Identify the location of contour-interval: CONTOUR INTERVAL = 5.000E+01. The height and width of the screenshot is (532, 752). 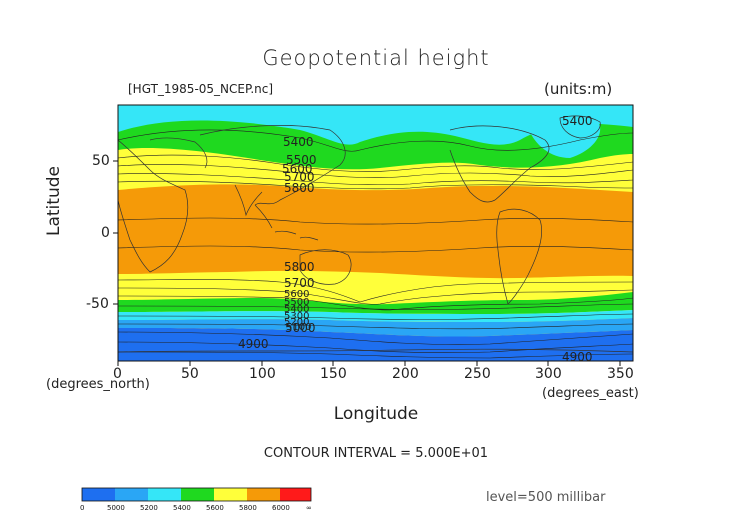
(376, 453).